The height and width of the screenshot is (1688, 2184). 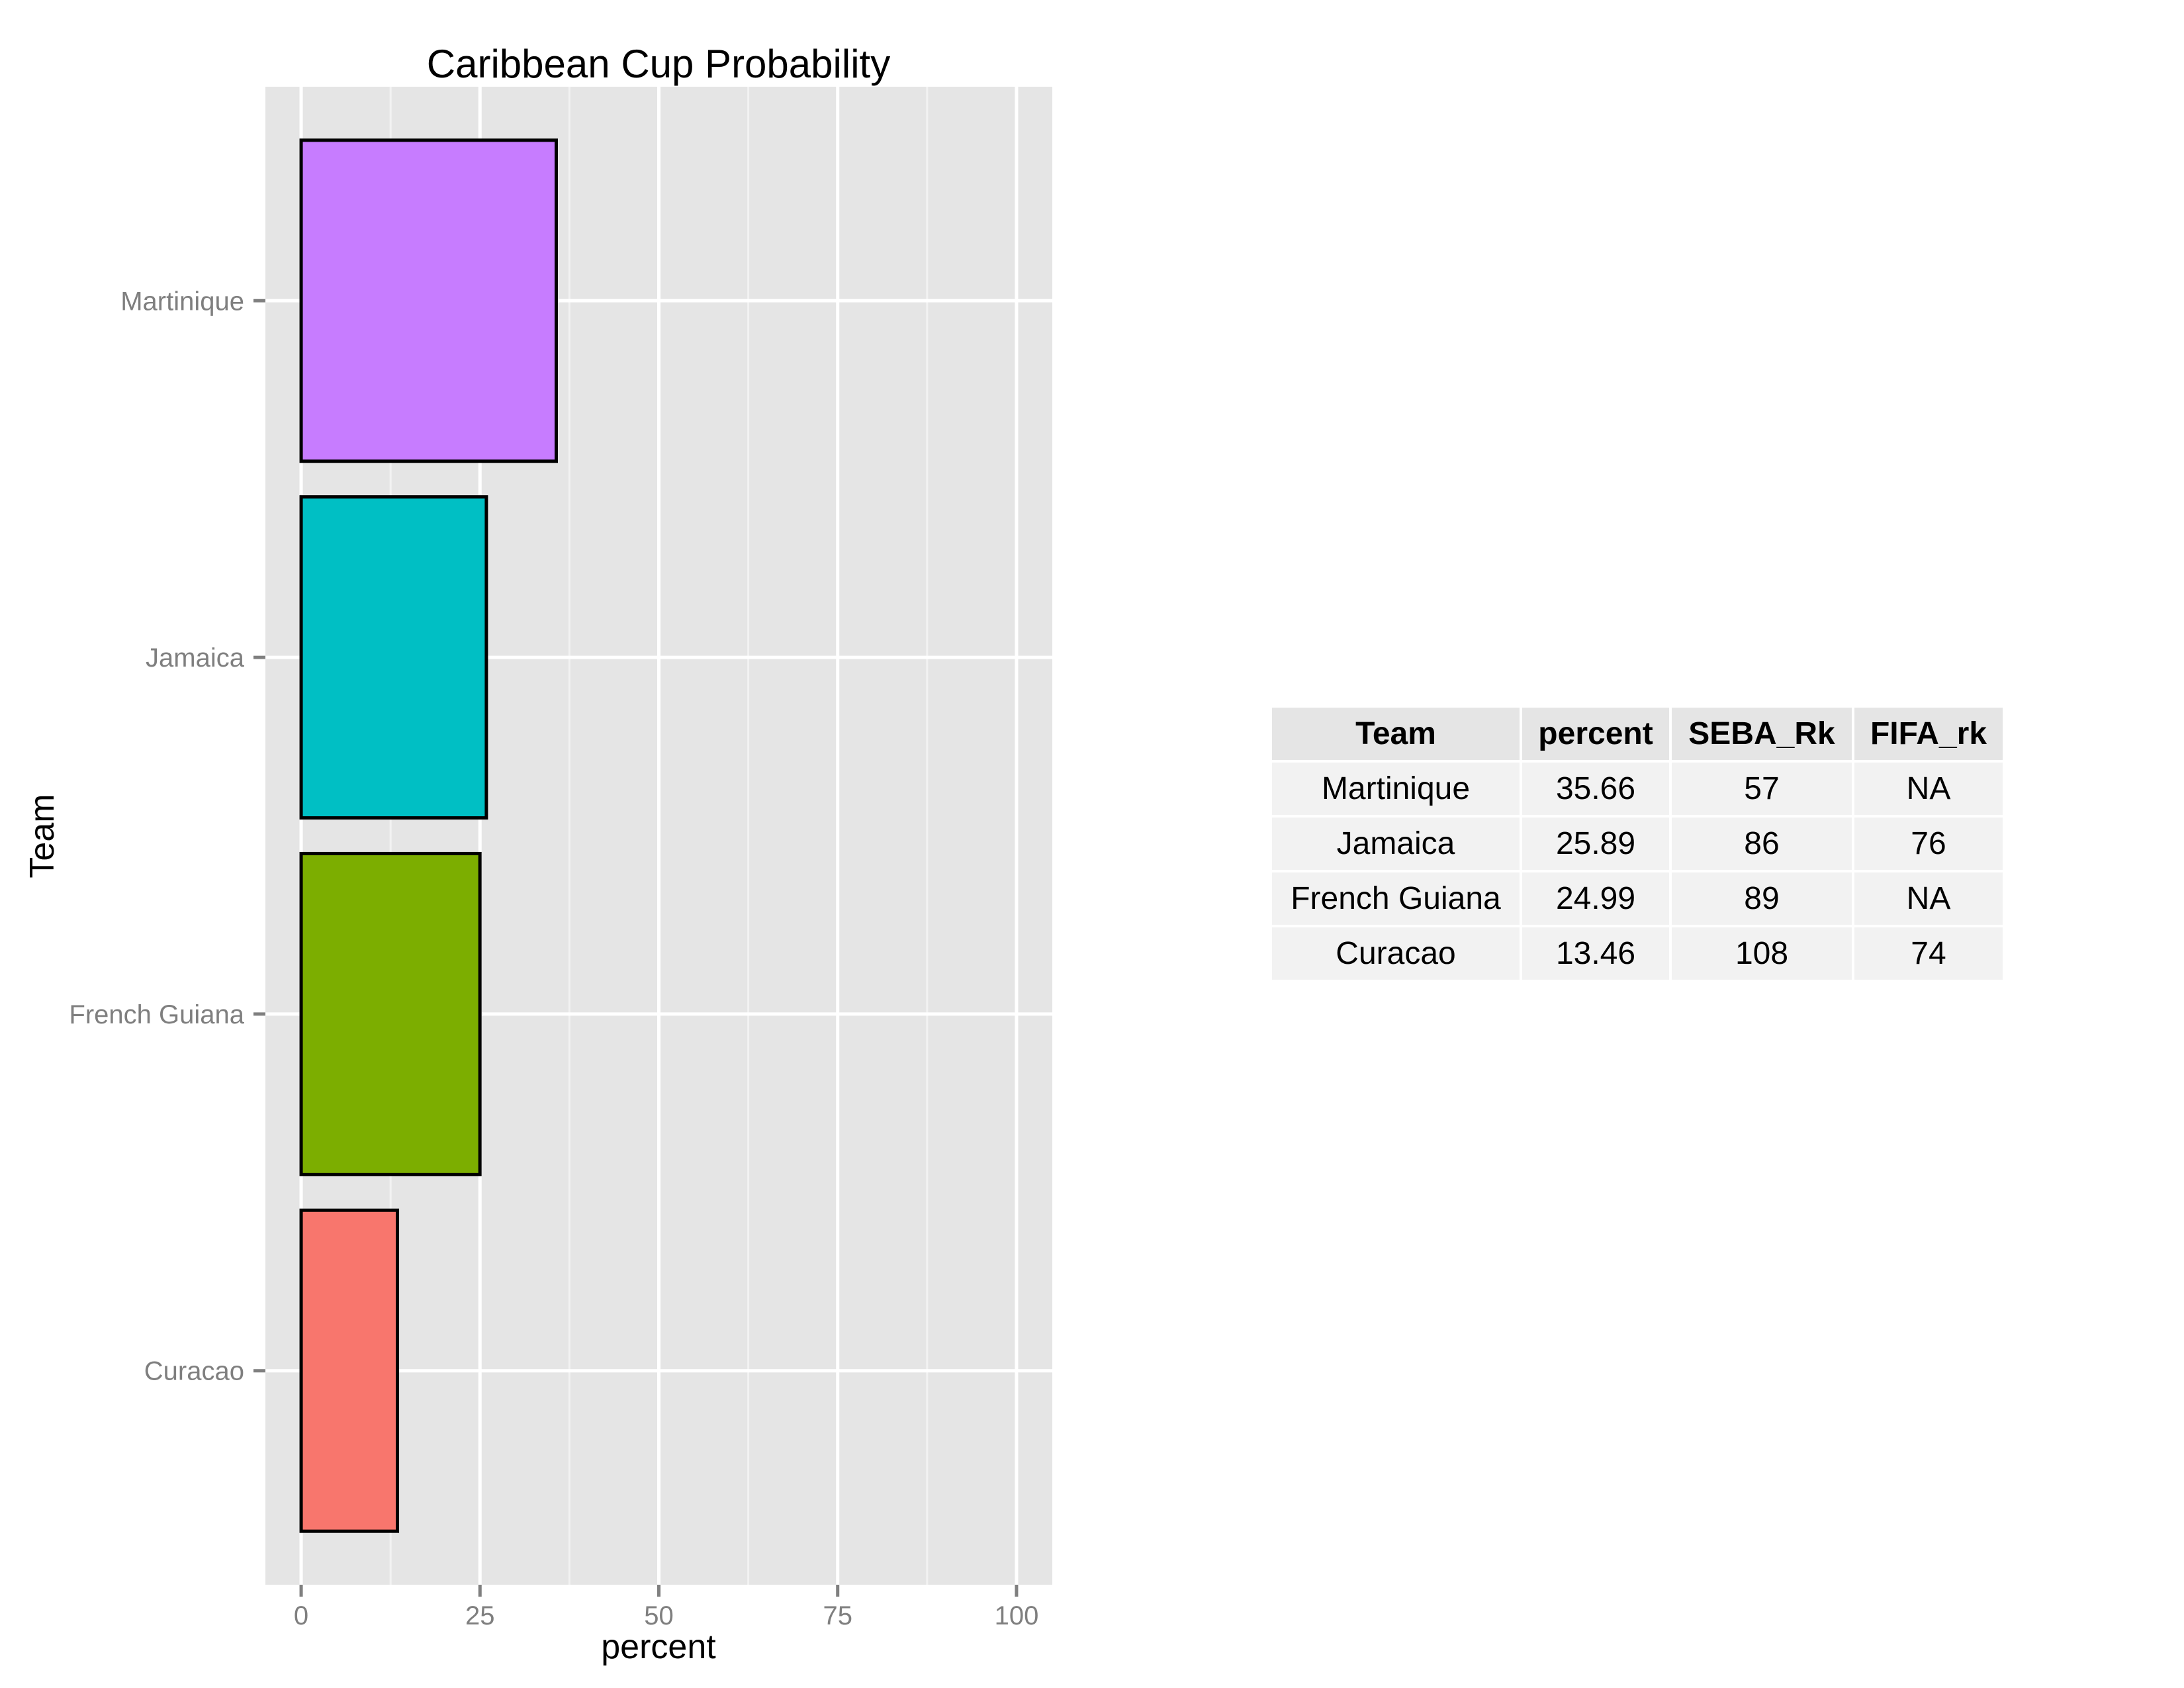 What do you see at coordinates (1928, 734) in the screenshot?
I see `table-header-cell: FIFA_rk` at bounding box center [1928, 734].